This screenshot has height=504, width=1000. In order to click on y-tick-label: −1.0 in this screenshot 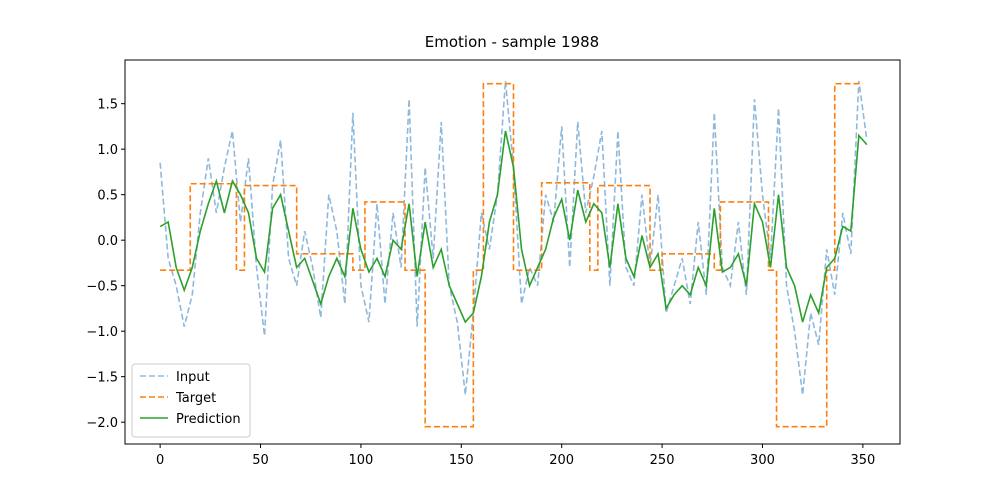, I will do `click(102, 332)`.